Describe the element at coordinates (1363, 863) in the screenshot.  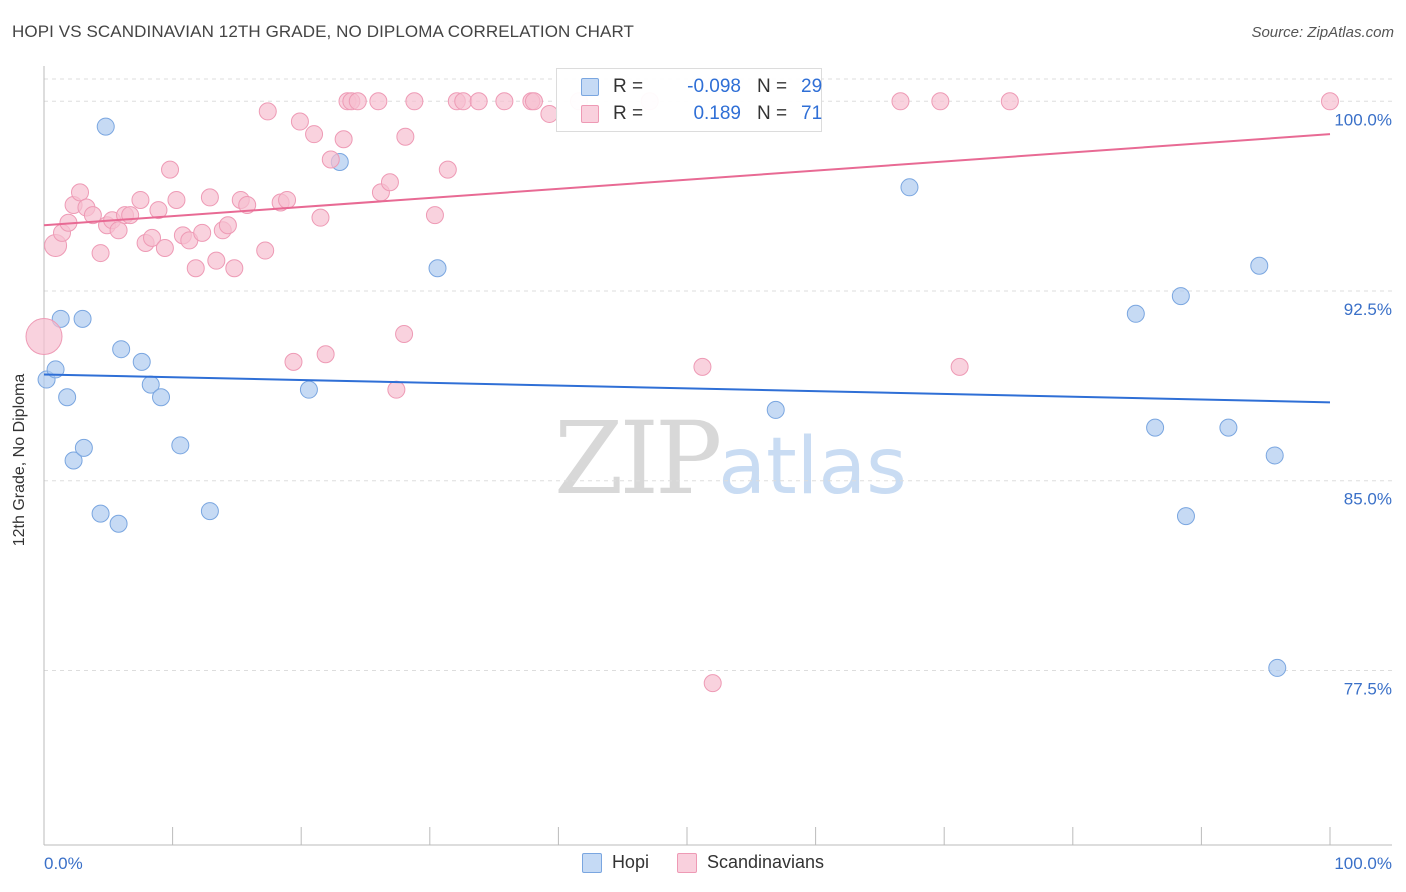
I see `x-tick-label-max: 100.0%` at that location.